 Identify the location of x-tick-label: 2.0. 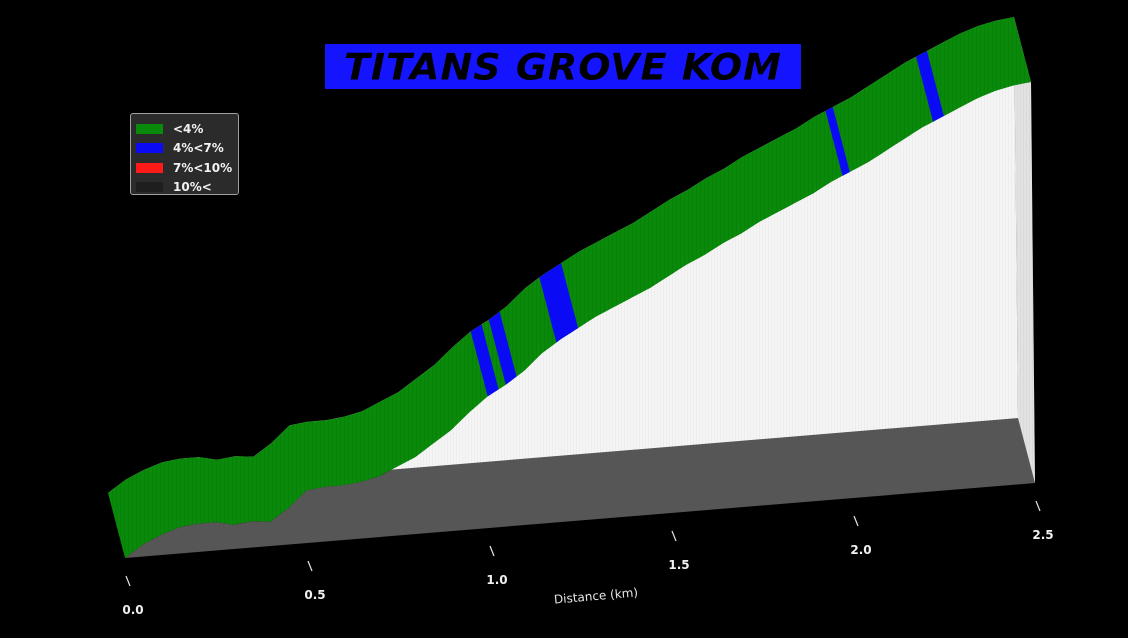
(860, 550).